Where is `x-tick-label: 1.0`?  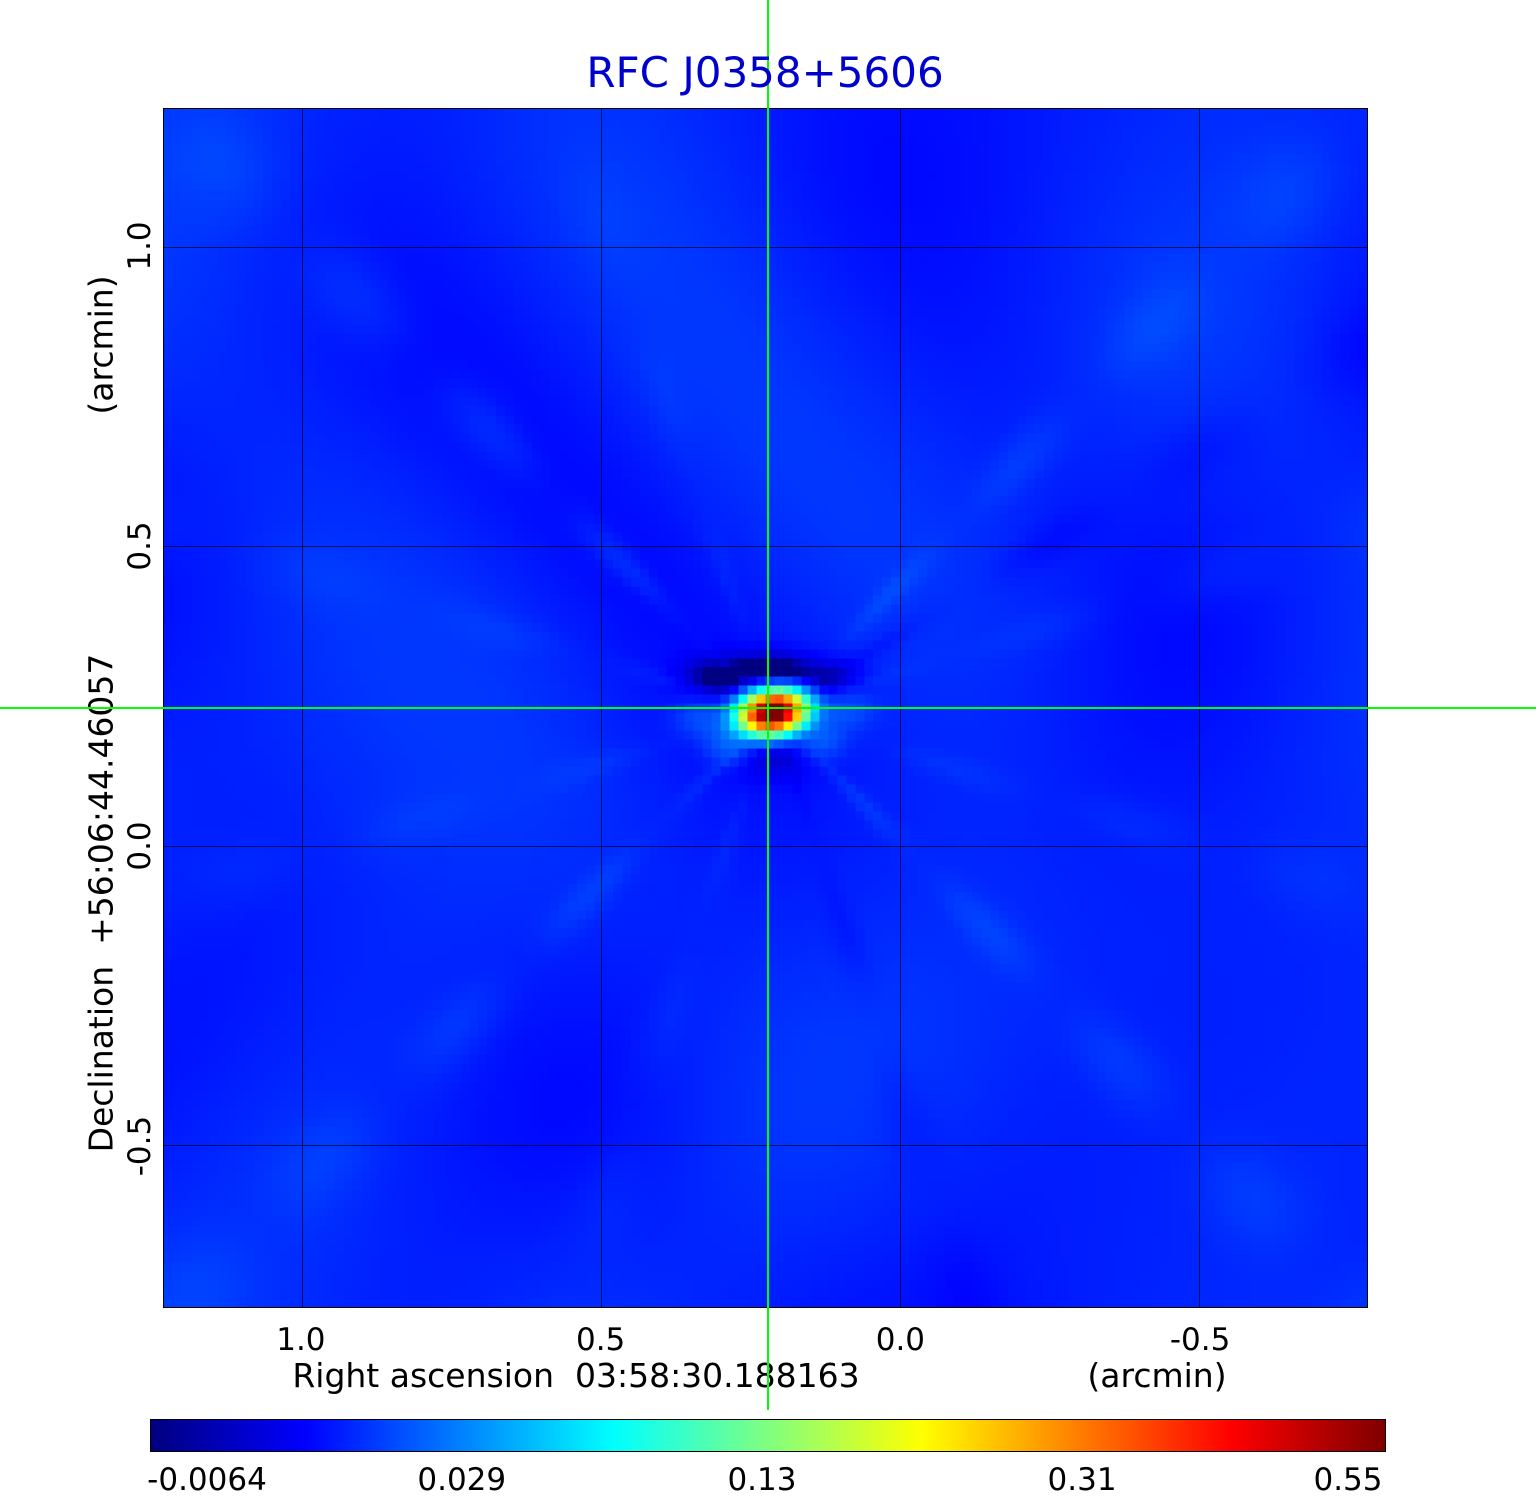
x-tick-label: 1.0 is located at coordinates (301, 1340).